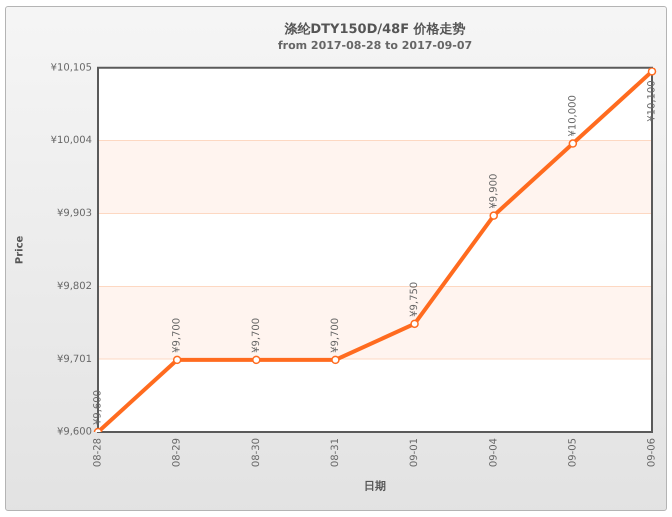 This screenshot has height=517, width=672. I want to click on data-label: ¥10,100, so click(652, 101).